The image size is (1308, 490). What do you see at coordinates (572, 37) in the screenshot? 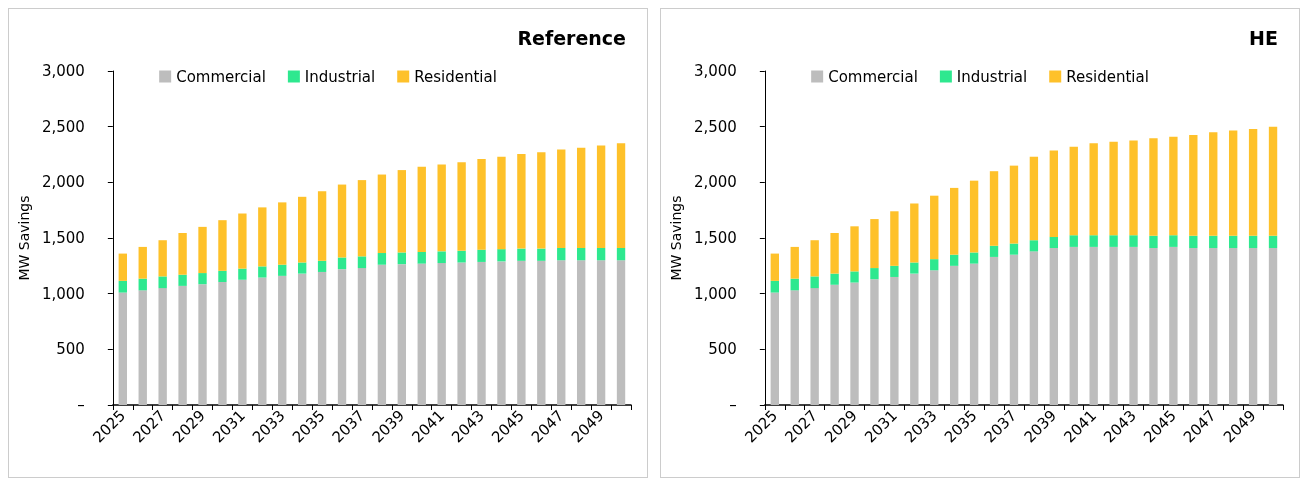
I see `chart-title: Reference` at bounding box center [572, 37].